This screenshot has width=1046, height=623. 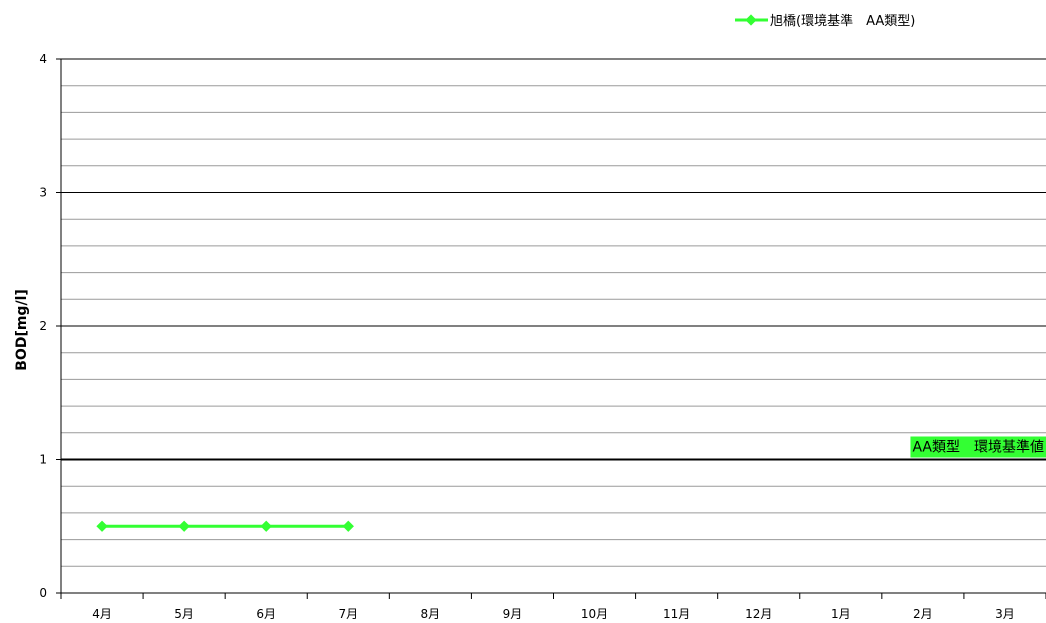 What do you see at coordinates (841, 614) in the screenshot?
I see `x-tick-label: 1月` at bounding box center [841, 614].